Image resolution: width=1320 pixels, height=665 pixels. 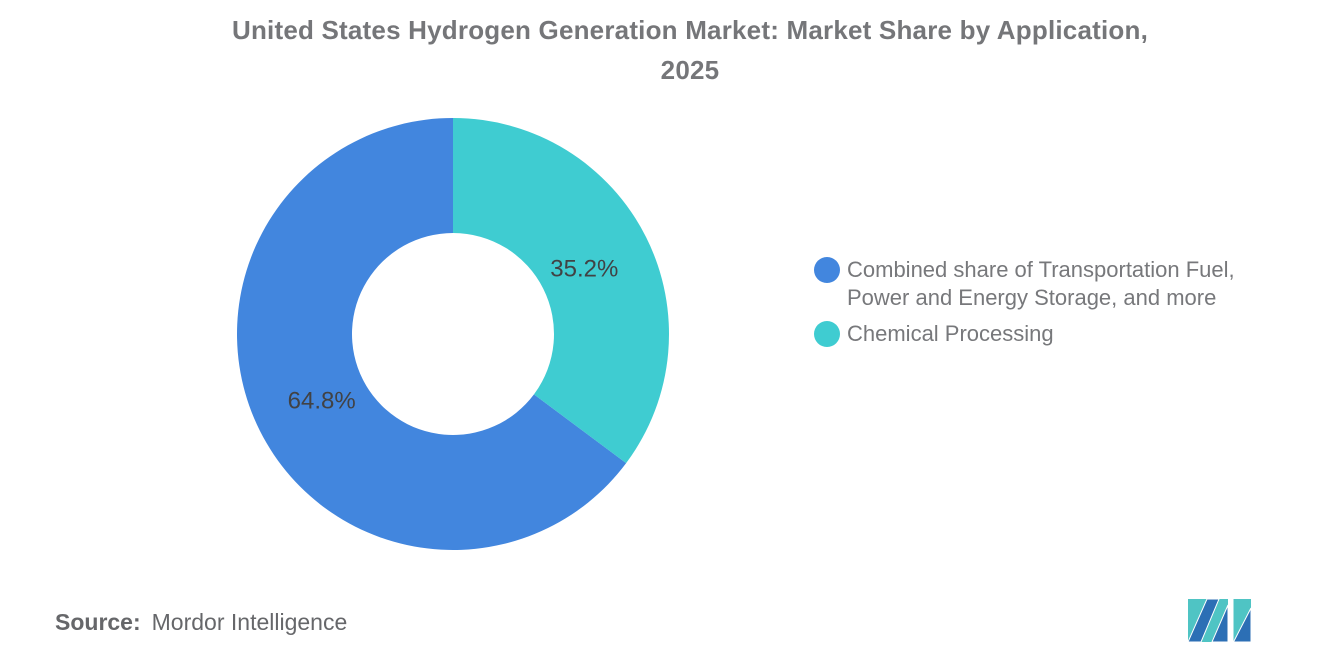 I want to click on legend-item-chemical-processing: Chemical Processing, so click(x=1040, y=334).